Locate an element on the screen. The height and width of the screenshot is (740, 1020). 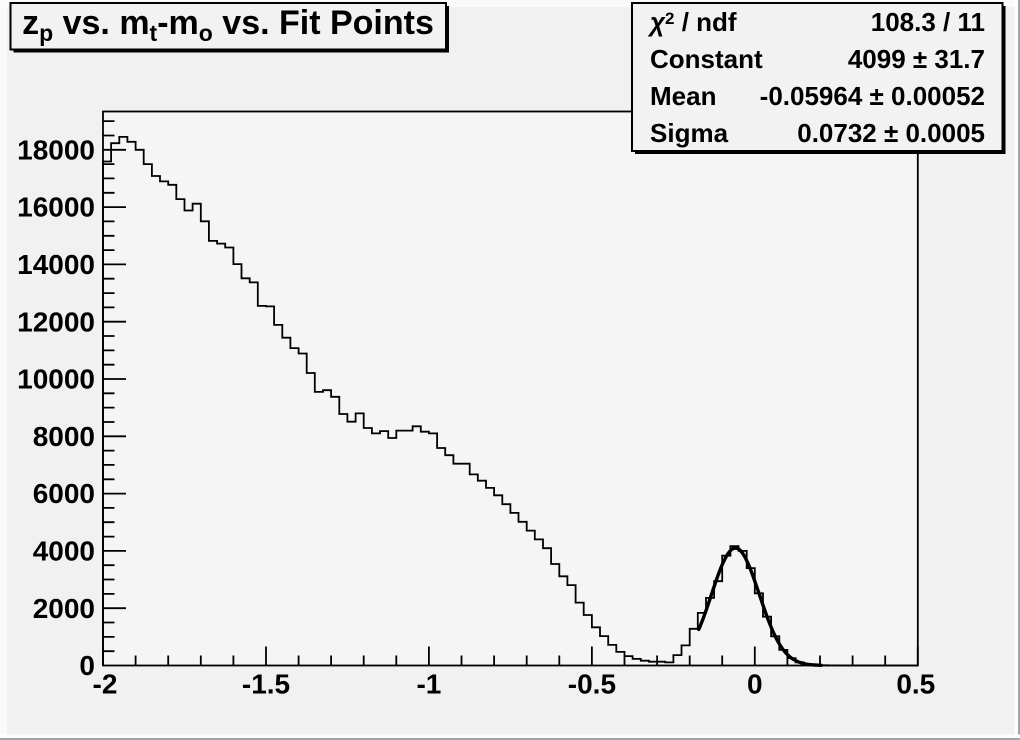
svg-text: 8000 is located at coordinates (64, 436).